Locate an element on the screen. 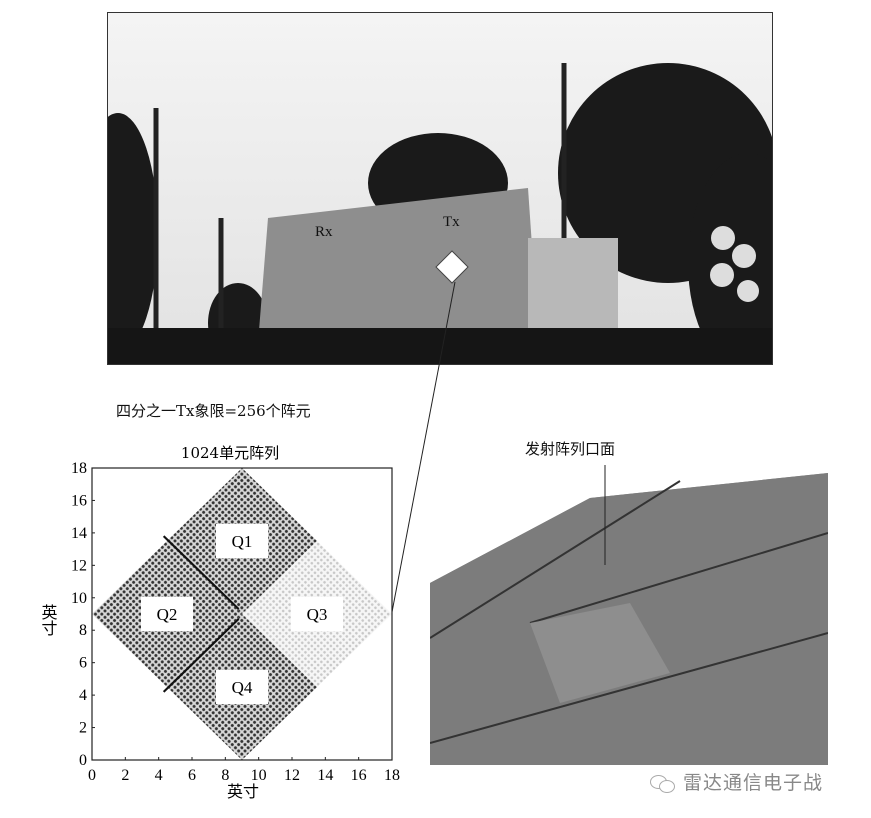 This screenshot has height=818, width=871. divider-lines is located at coordinates (201, 614).